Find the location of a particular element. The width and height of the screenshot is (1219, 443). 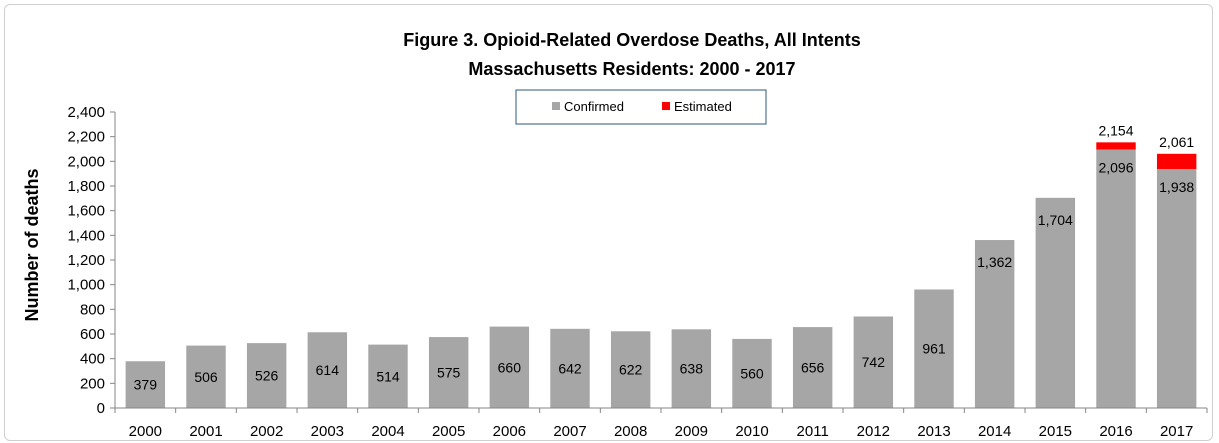

y-tick-label: 1,800 is located at coordinates (86, 186).